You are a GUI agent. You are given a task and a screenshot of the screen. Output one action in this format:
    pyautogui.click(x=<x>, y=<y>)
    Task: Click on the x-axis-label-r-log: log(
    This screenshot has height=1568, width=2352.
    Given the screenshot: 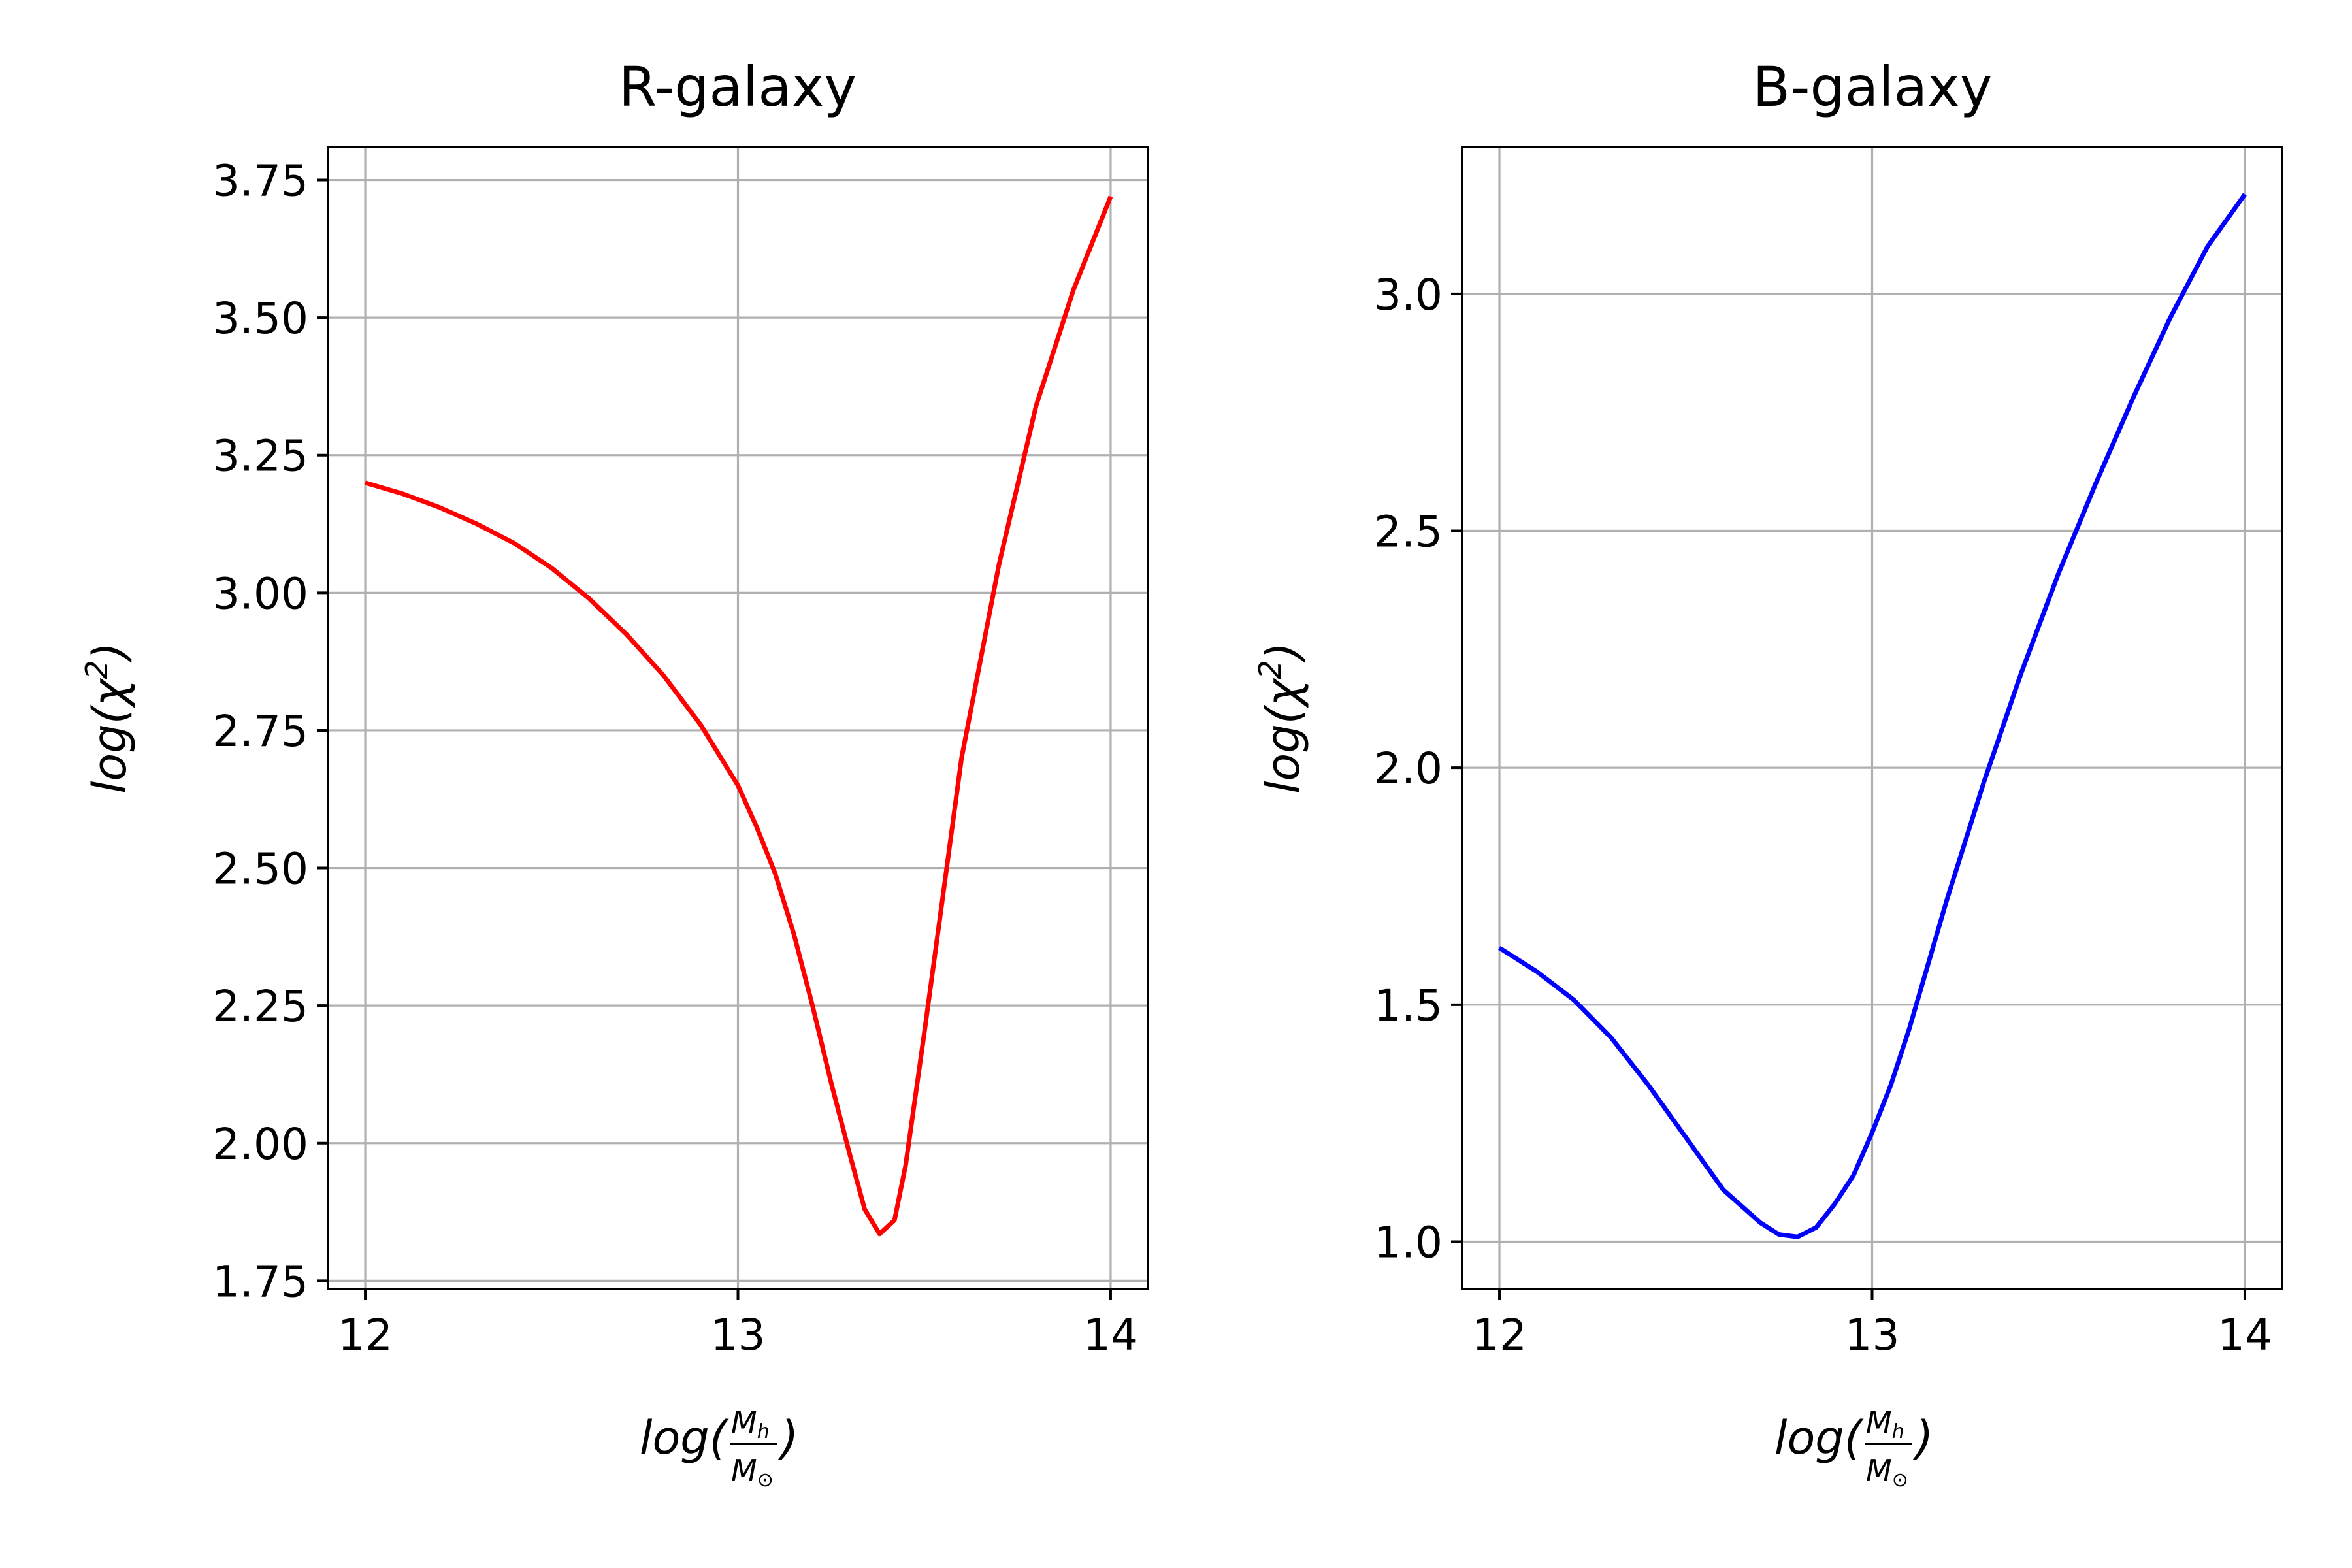 What is the action you would take?
    pyautogui.click(x=684, y=1438)
    